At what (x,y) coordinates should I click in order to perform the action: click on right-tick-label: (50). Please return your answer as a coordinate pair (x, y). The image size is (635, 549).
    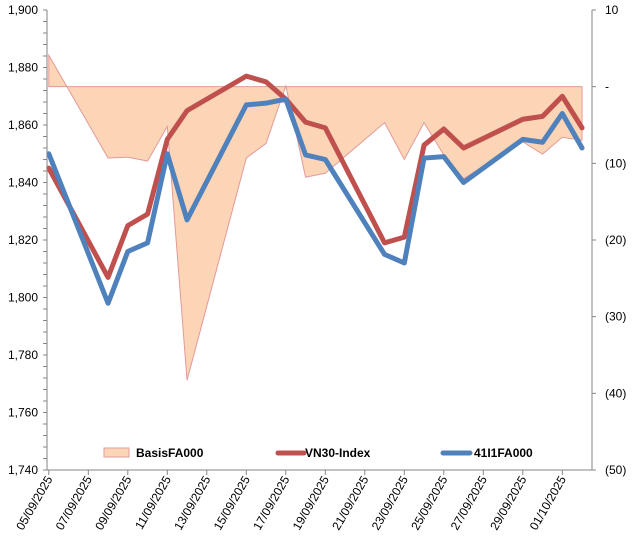
    Looking at the image, I should click on (615, 470).